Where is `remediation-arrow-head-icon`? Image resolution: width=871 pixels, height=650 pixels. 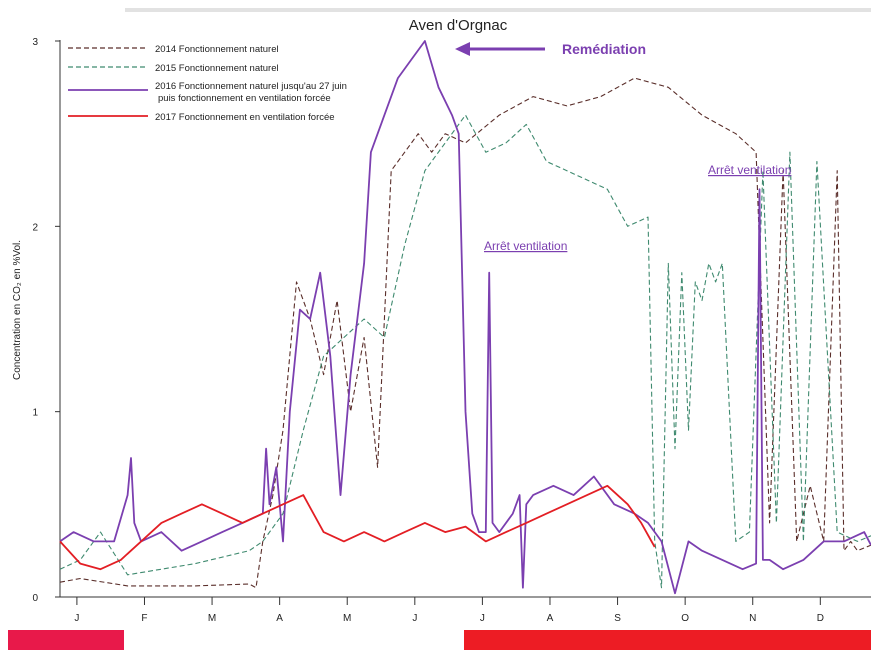 remediation-arrow-head-icon is located at coordinates (462, 49).